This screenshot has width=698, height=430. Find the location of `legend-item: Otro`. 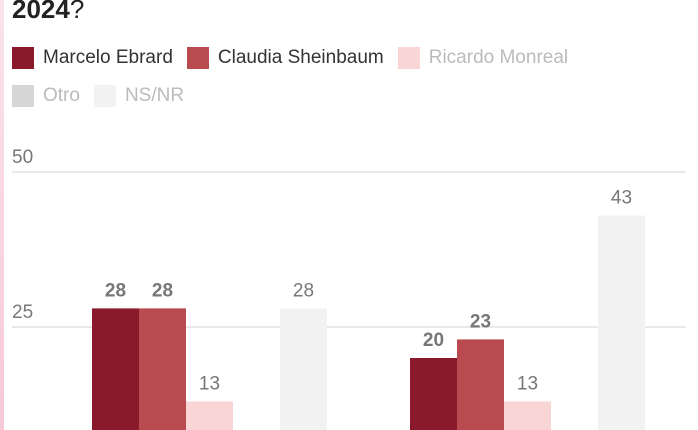

legend-item: Otro is located at coordinates (46, 96).